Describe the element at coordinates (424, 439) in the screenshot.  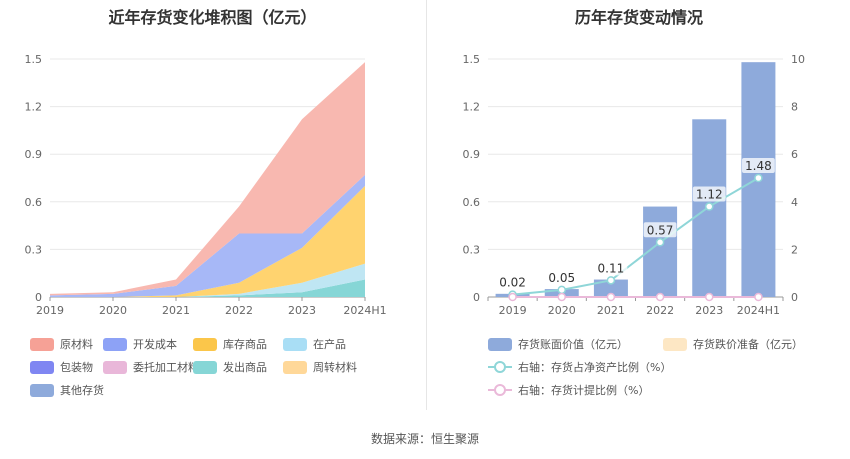
I see `data-source-footer: 数据来源：恒生聚源` at that location.